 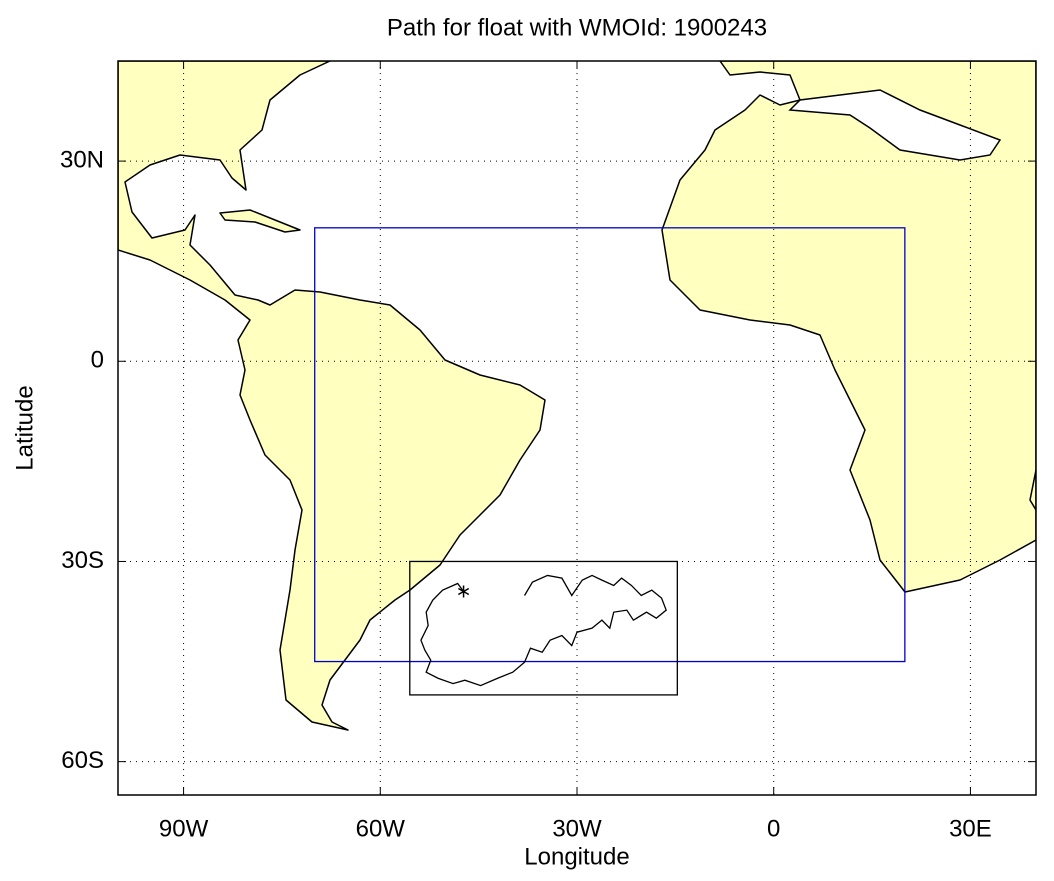 I want to click on region-box, so click(x=543, y=628).